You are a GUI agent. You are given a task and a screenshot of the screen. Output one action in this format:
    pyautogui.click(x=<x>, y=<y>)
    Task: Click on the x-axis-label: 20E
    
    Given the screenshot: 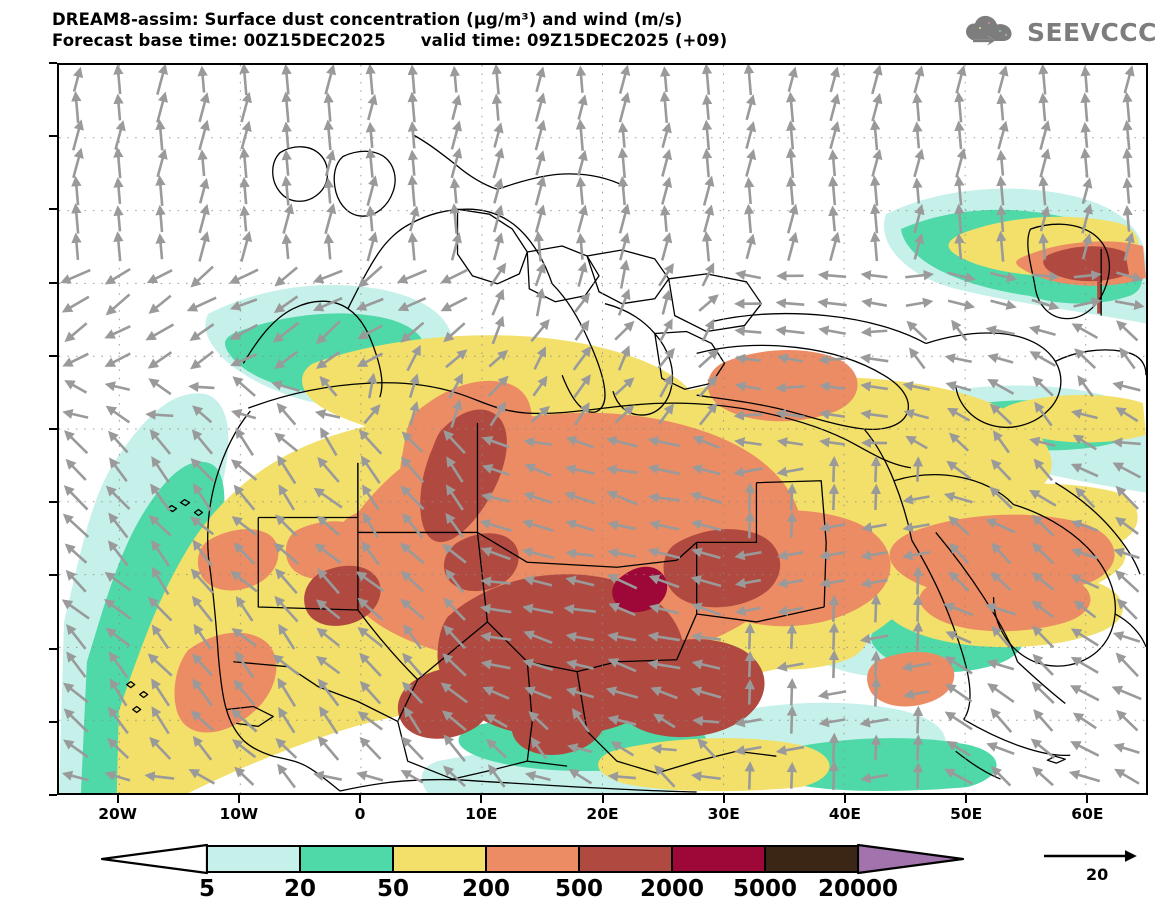 What is the action you would take?
    pyautogui.click(x=602, y=814)
    